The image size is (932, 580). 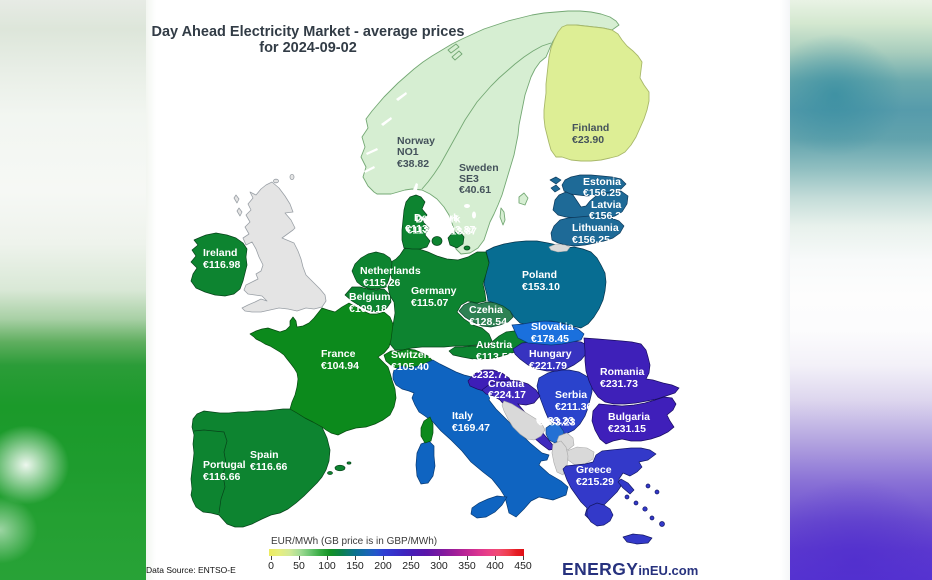 I want to click on svg-text: €232.77, so click(x=490, y=375).